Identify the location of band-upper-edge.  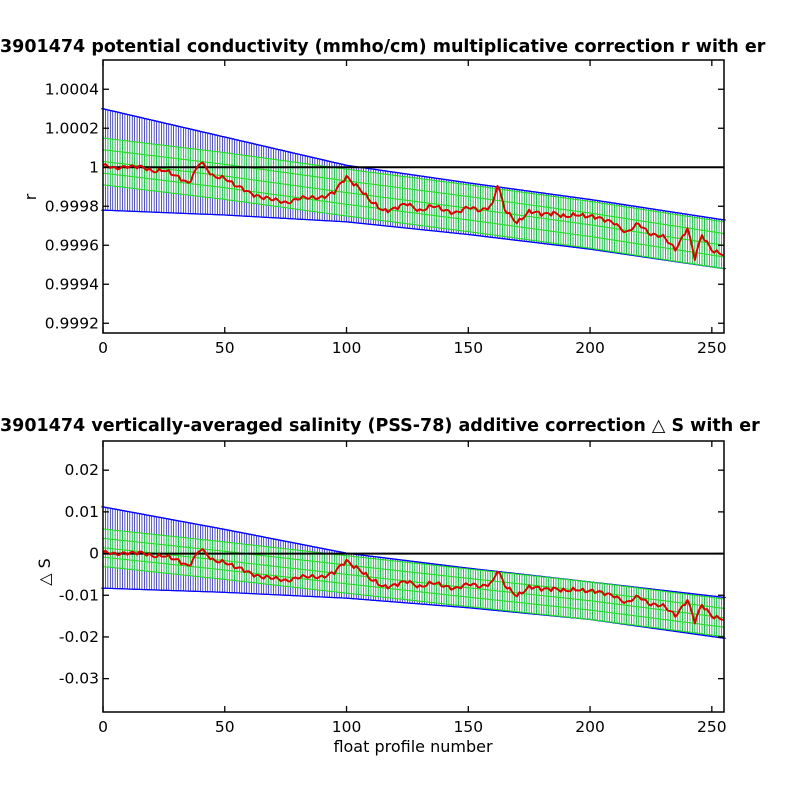
(413, 164).